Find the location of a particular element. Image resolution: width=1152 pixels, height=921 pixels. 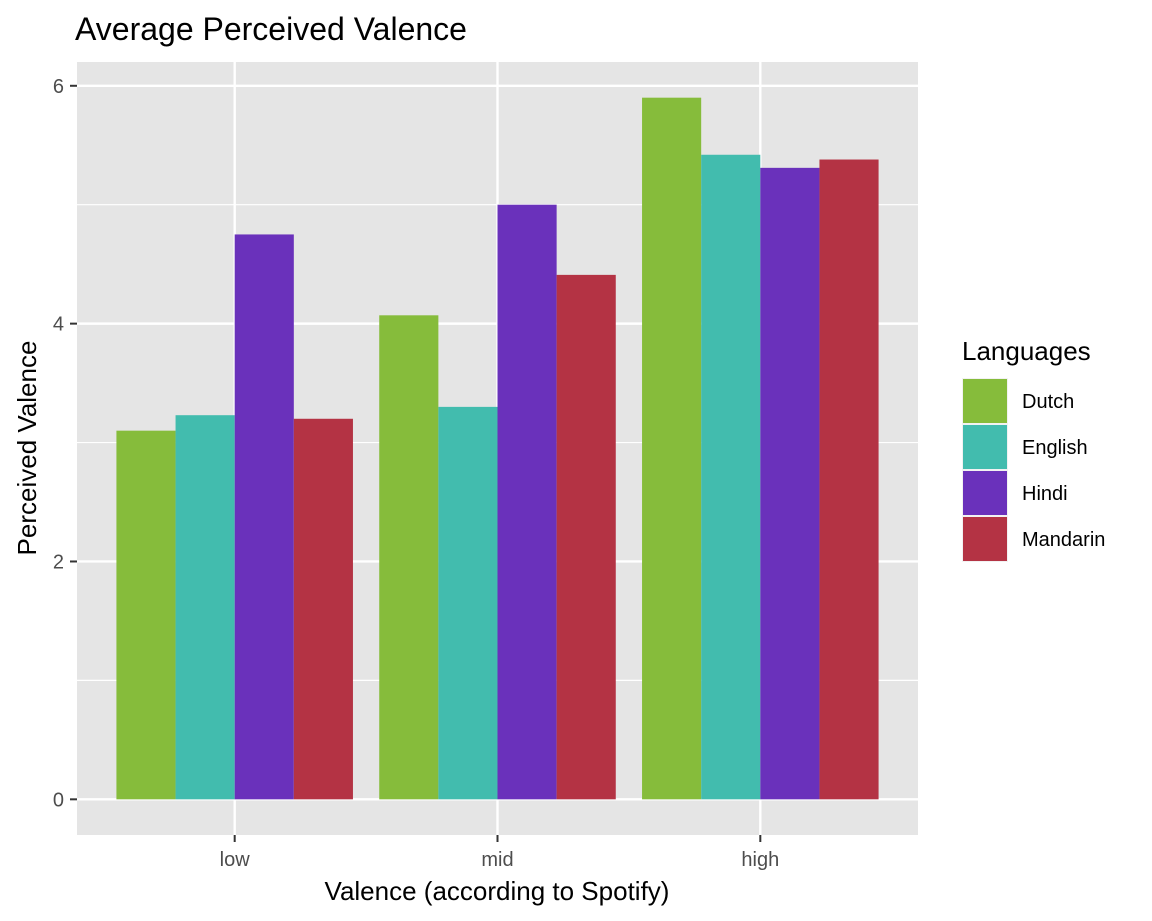

bar-mid-mandarin is located at coordinates (586, 537).